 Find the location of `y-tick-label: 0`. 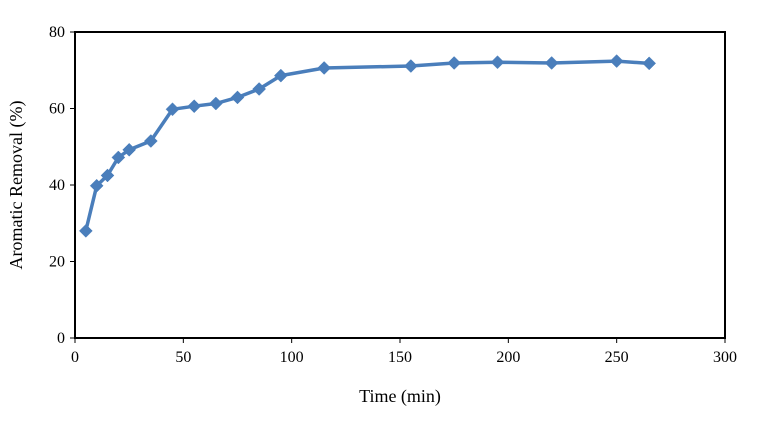

y-tick-label: 0 is located at coordinates (61, 338).